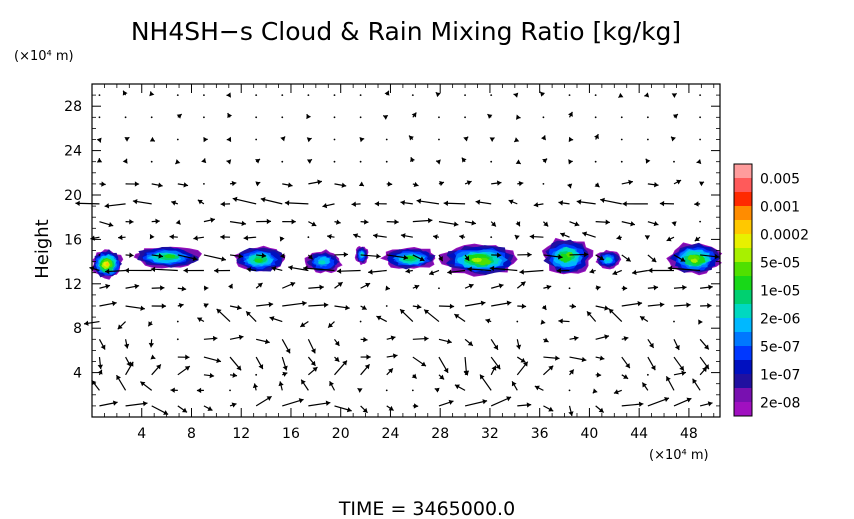 The height and width of the screenshot is (519, 854). Describe the element at coordinates (319, 269) in the screenshot. I see `wind-vector-shaft` at that location.